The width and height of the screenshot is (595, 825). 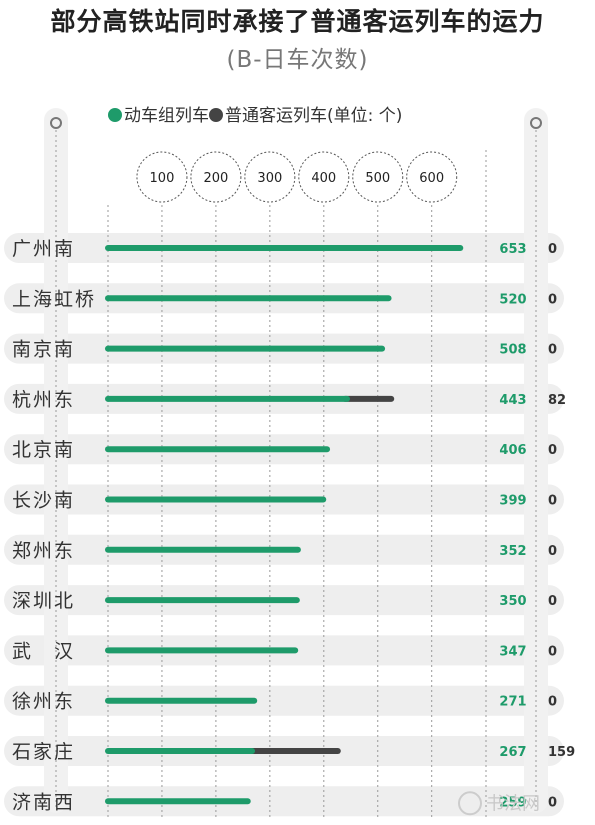 I want to click on value-label-regular: 159, so click(x=561, y=752).